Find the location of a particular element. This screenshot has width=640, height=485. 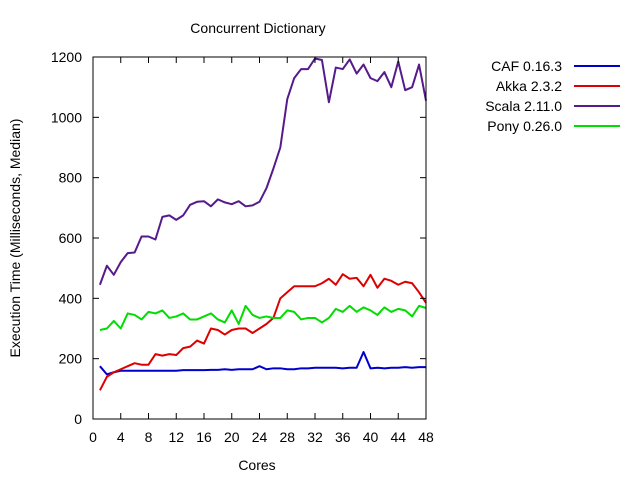

legend-label-caf: CAF 0.16.3 is located at coordinates (526, 66).